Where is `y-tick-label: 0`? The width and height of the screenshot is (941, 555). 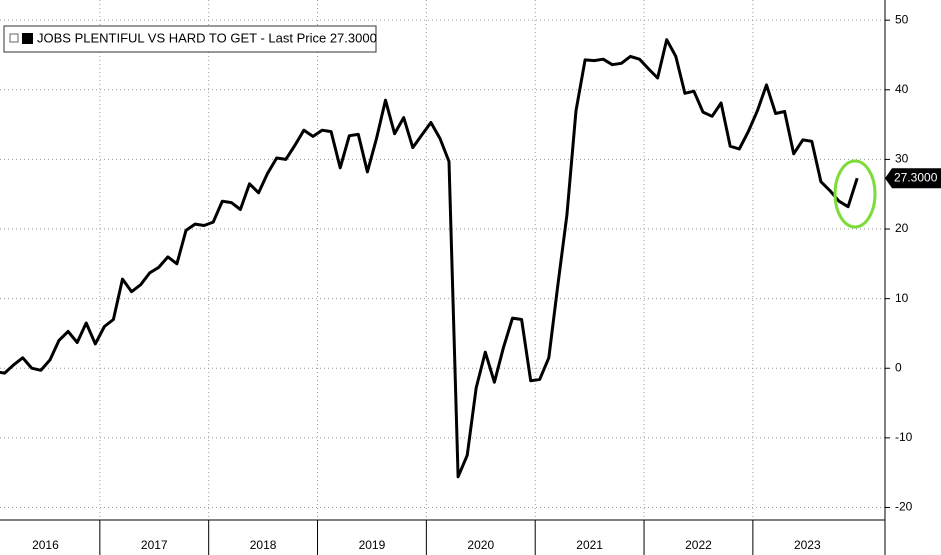
y-tick-label: 0 is located at coordinates (898, 367).